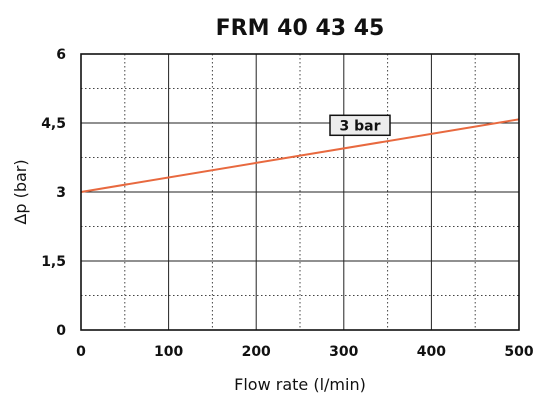 This screenshot has height=394, width=535. I want to click on x-tick-label: 0, so click(81, 352).